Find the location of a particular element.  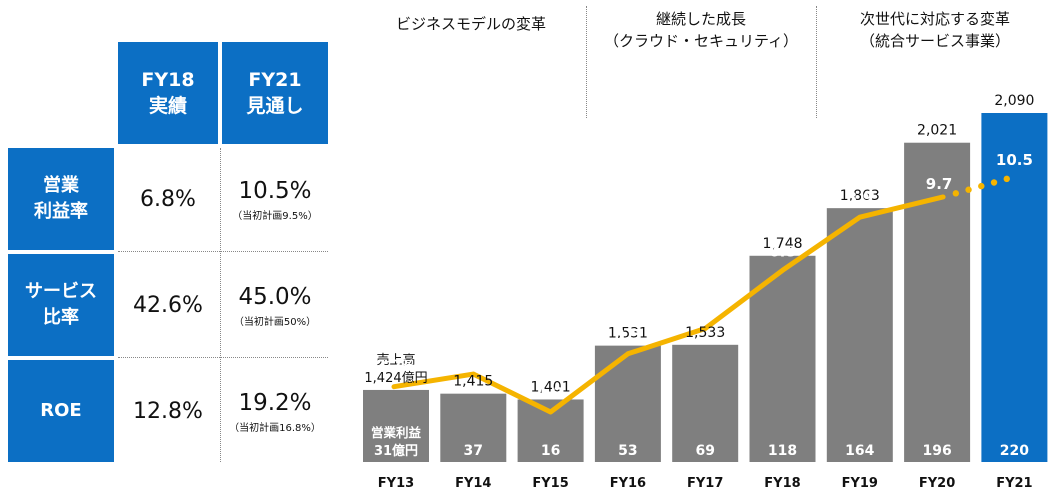

category-label-fy13: FY13 is located at coordinates (396, 483).